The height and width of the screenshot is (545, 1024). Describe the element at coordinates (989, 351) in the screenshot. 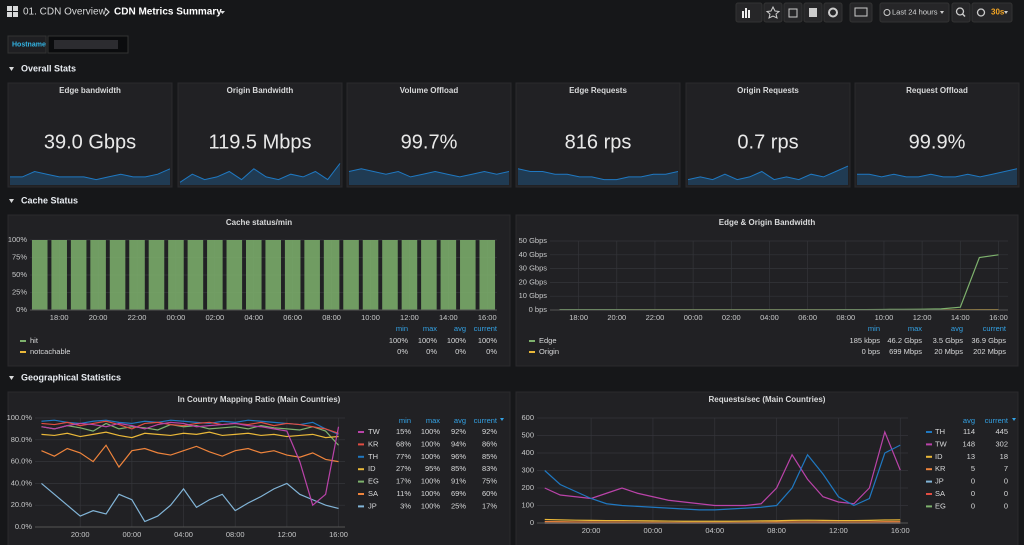

I see `legend-value: 202 Mbps` at that location.